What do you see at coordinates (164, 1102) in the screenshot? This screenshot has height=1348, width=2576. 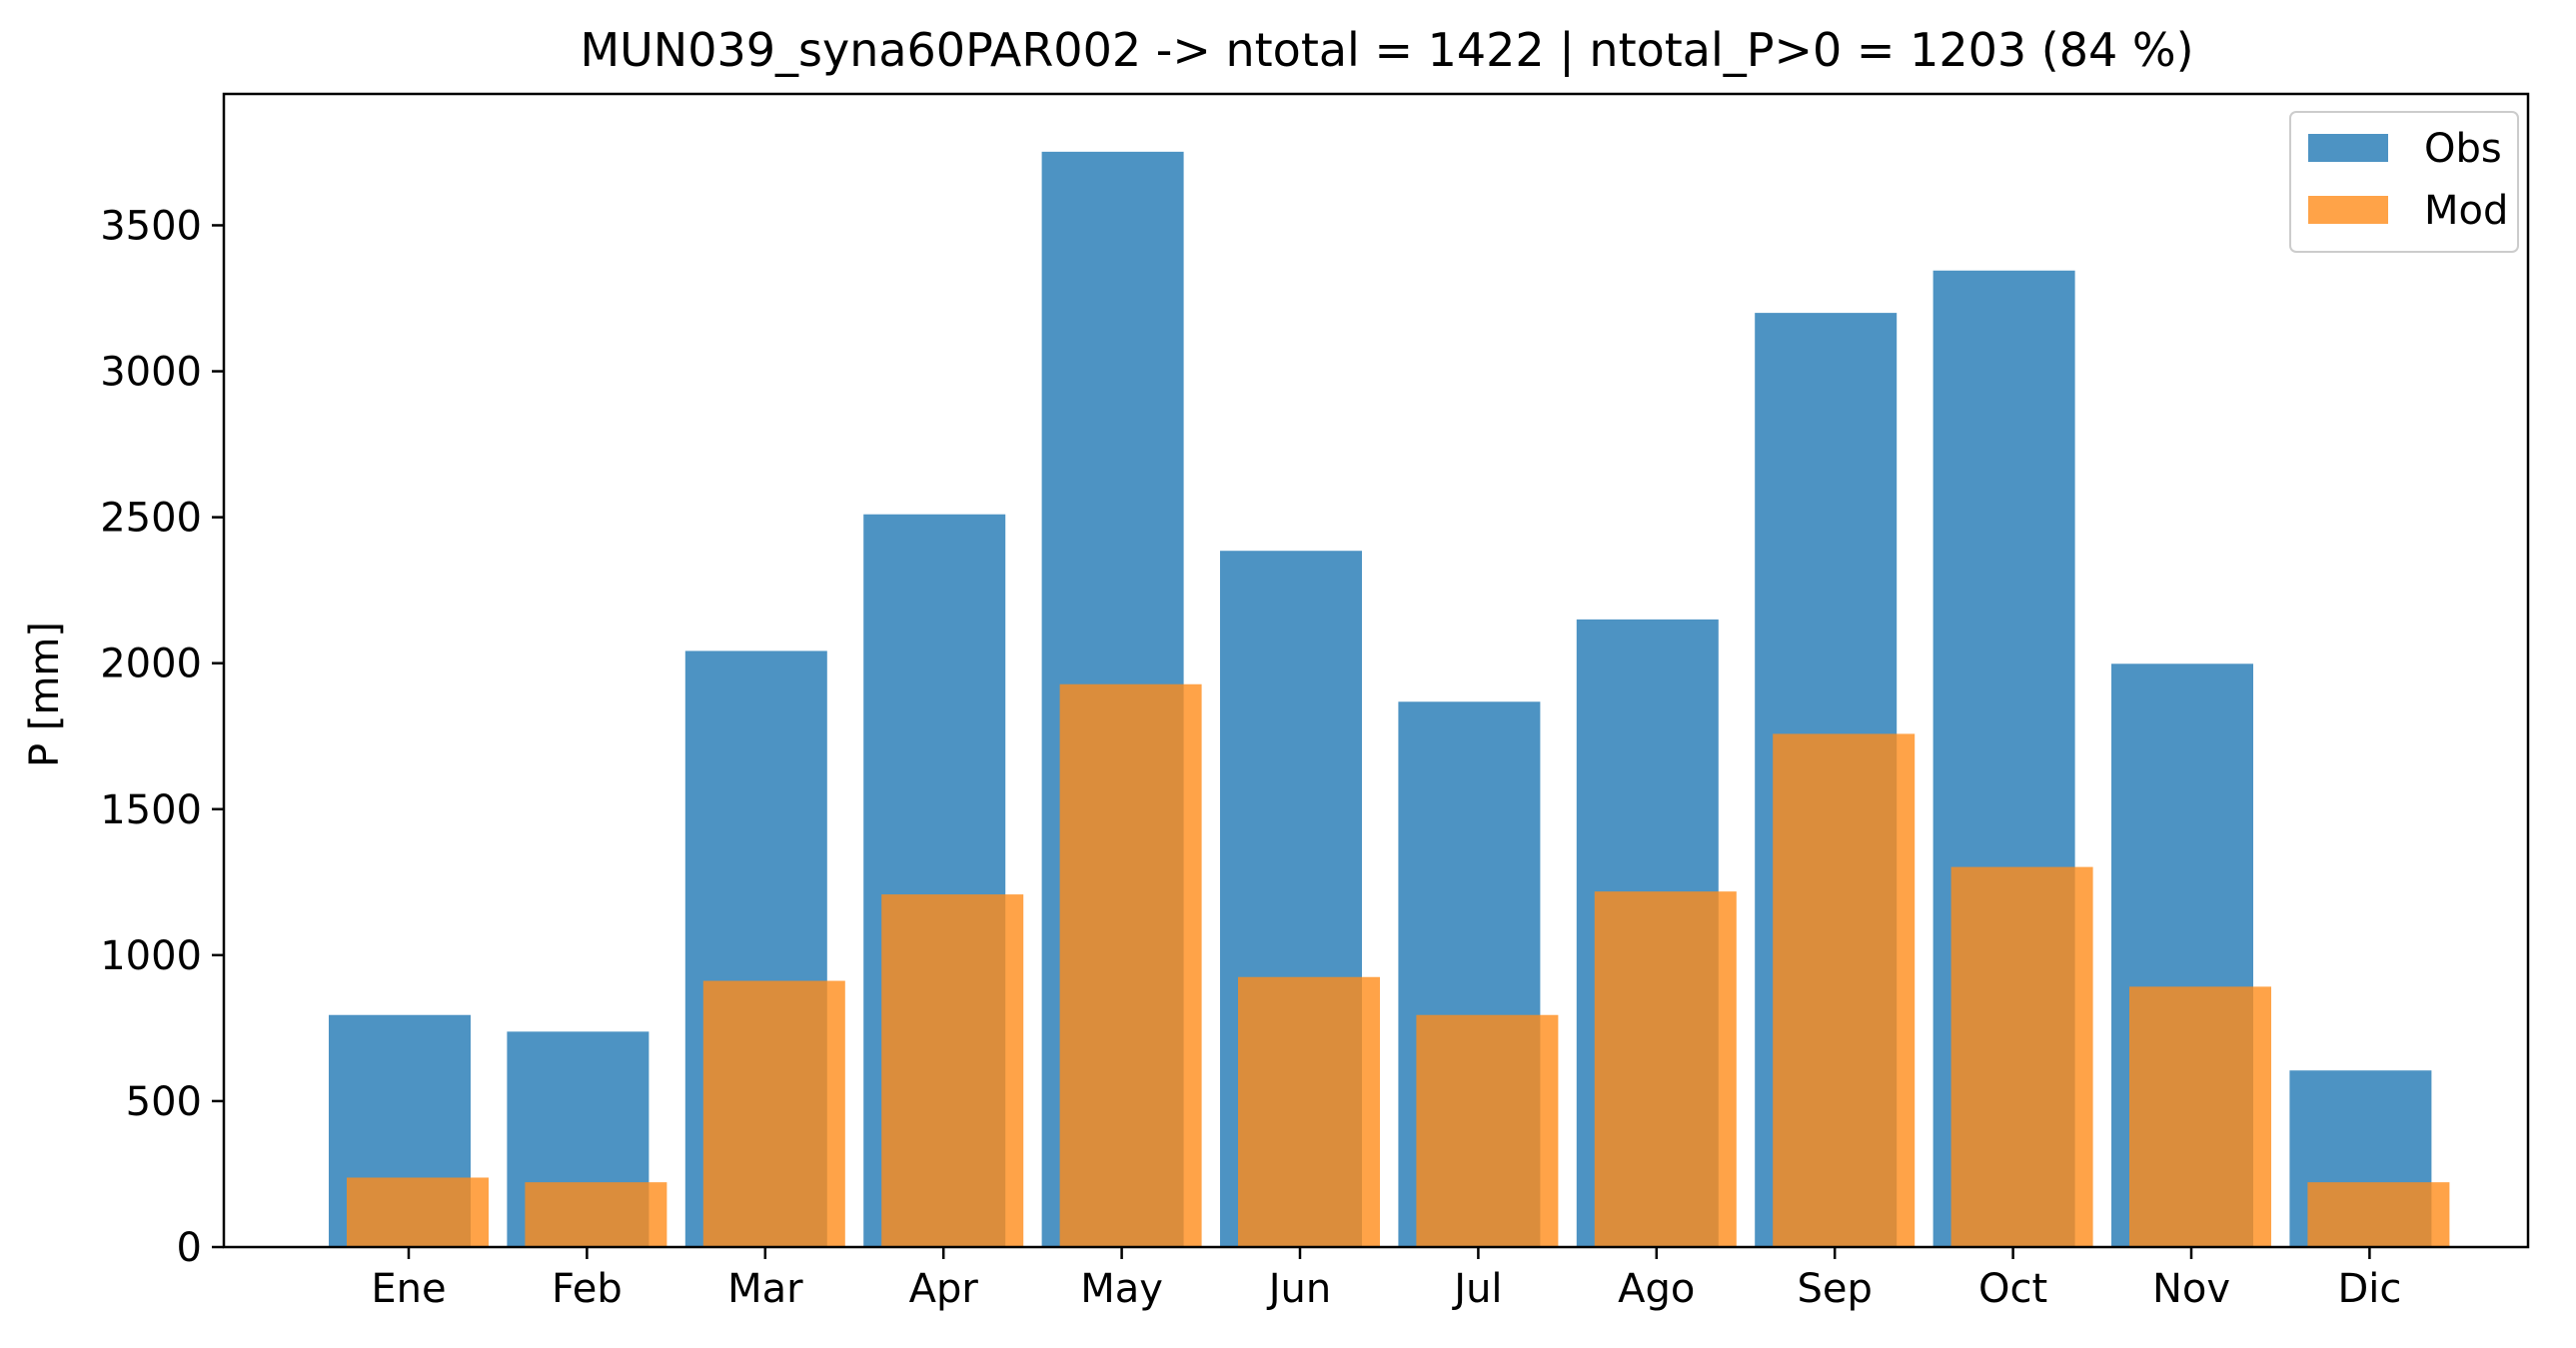 I see `y-tick-label: 500` at bounding box center [164, 1102].